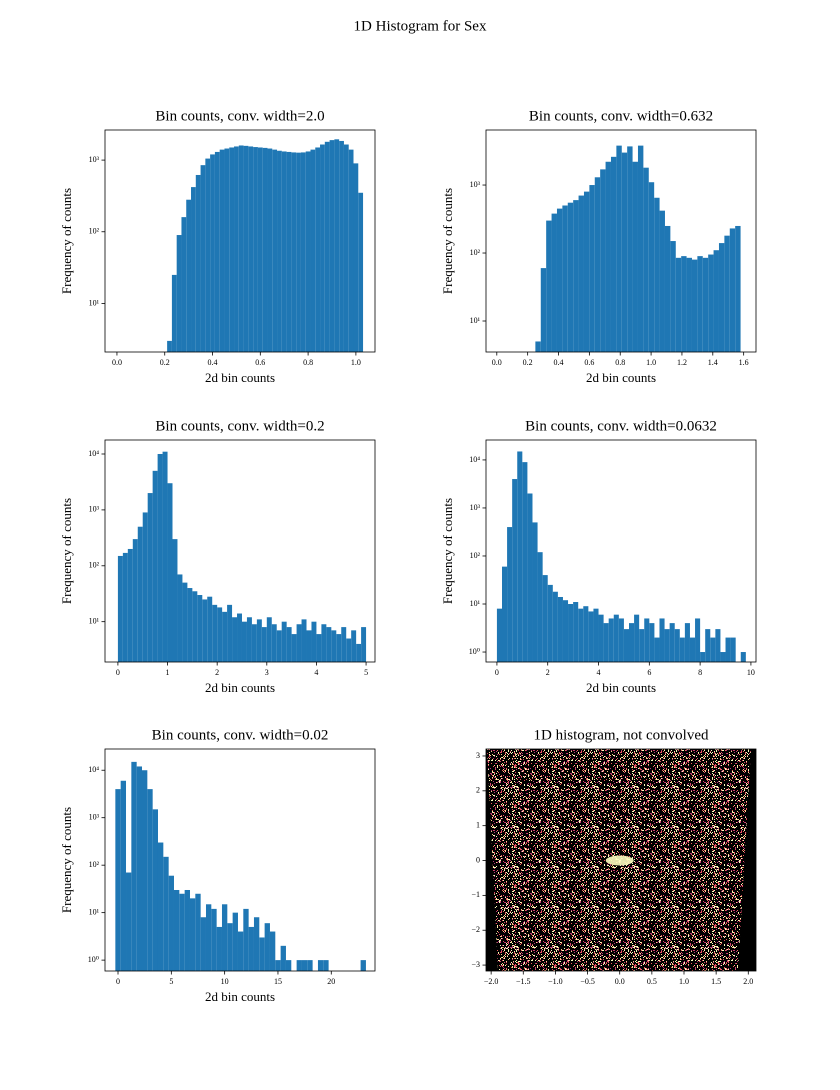  What do you see at coordinates (559, 362) in the screenshot?
I see `x-tick-label: 0.4` at bounding box center [559, 362].